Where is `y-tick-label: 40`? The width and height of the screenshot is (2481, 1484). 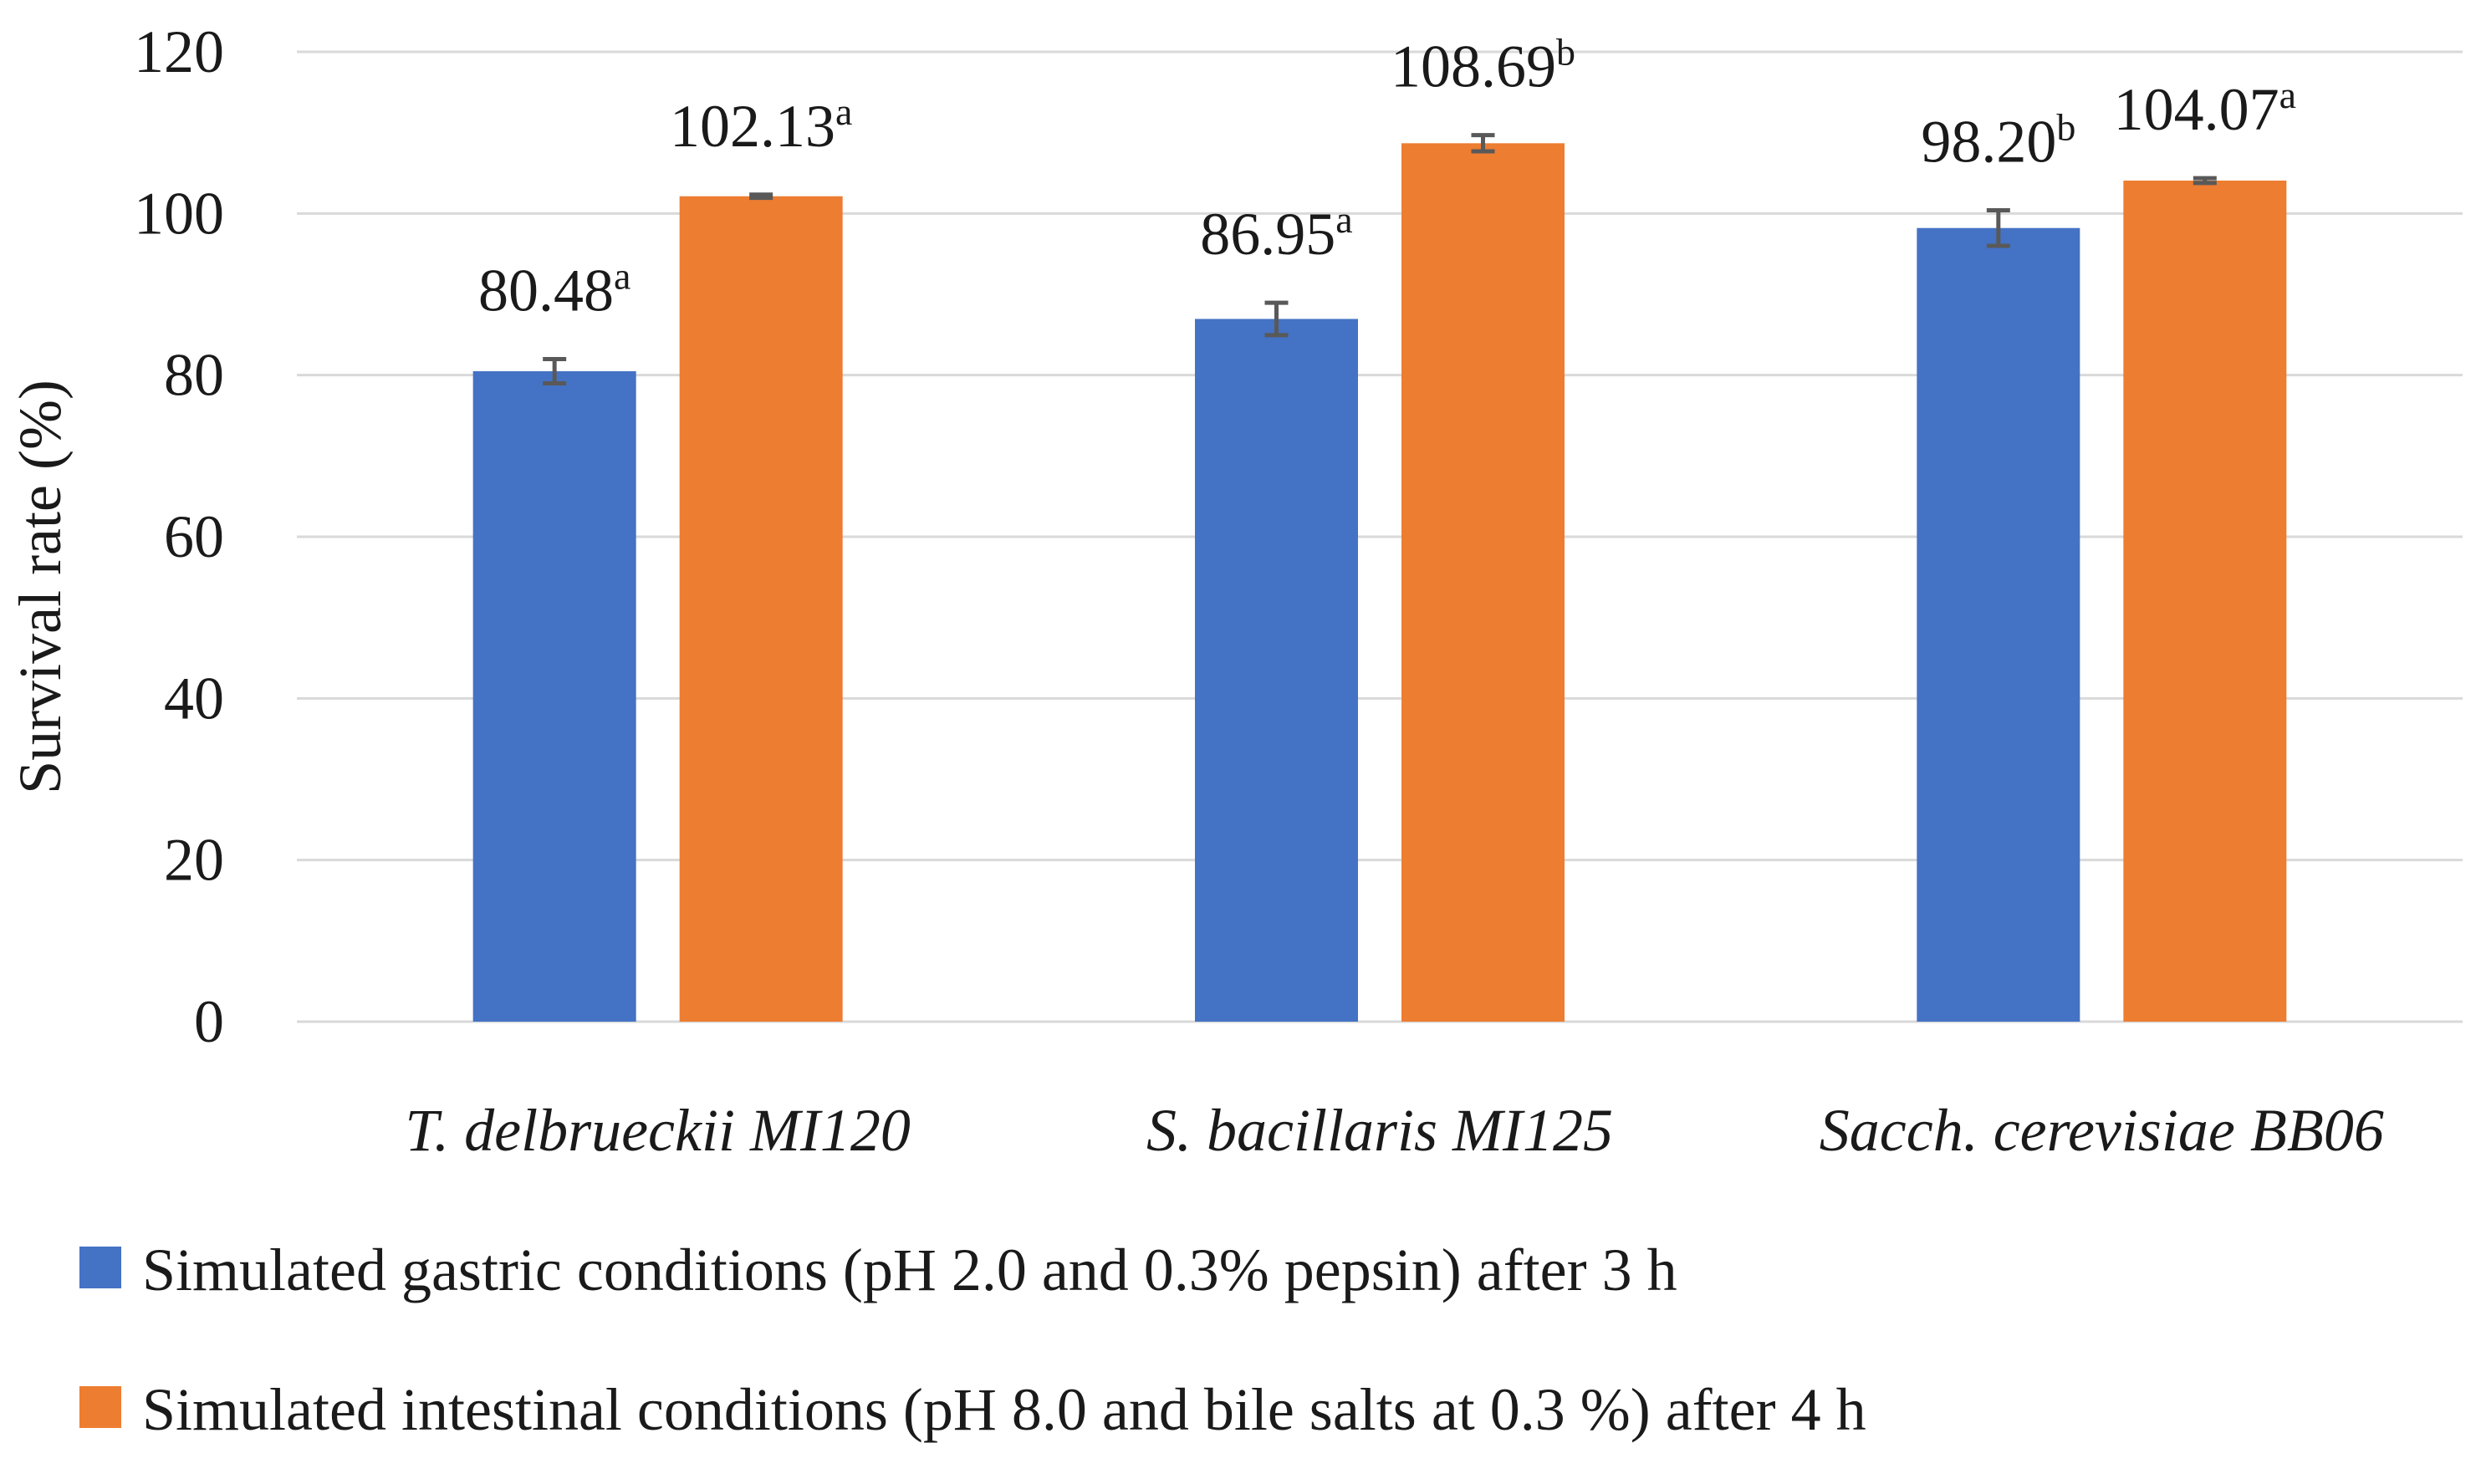 y-tick-label: 40 is located at coordinates (194, 698).